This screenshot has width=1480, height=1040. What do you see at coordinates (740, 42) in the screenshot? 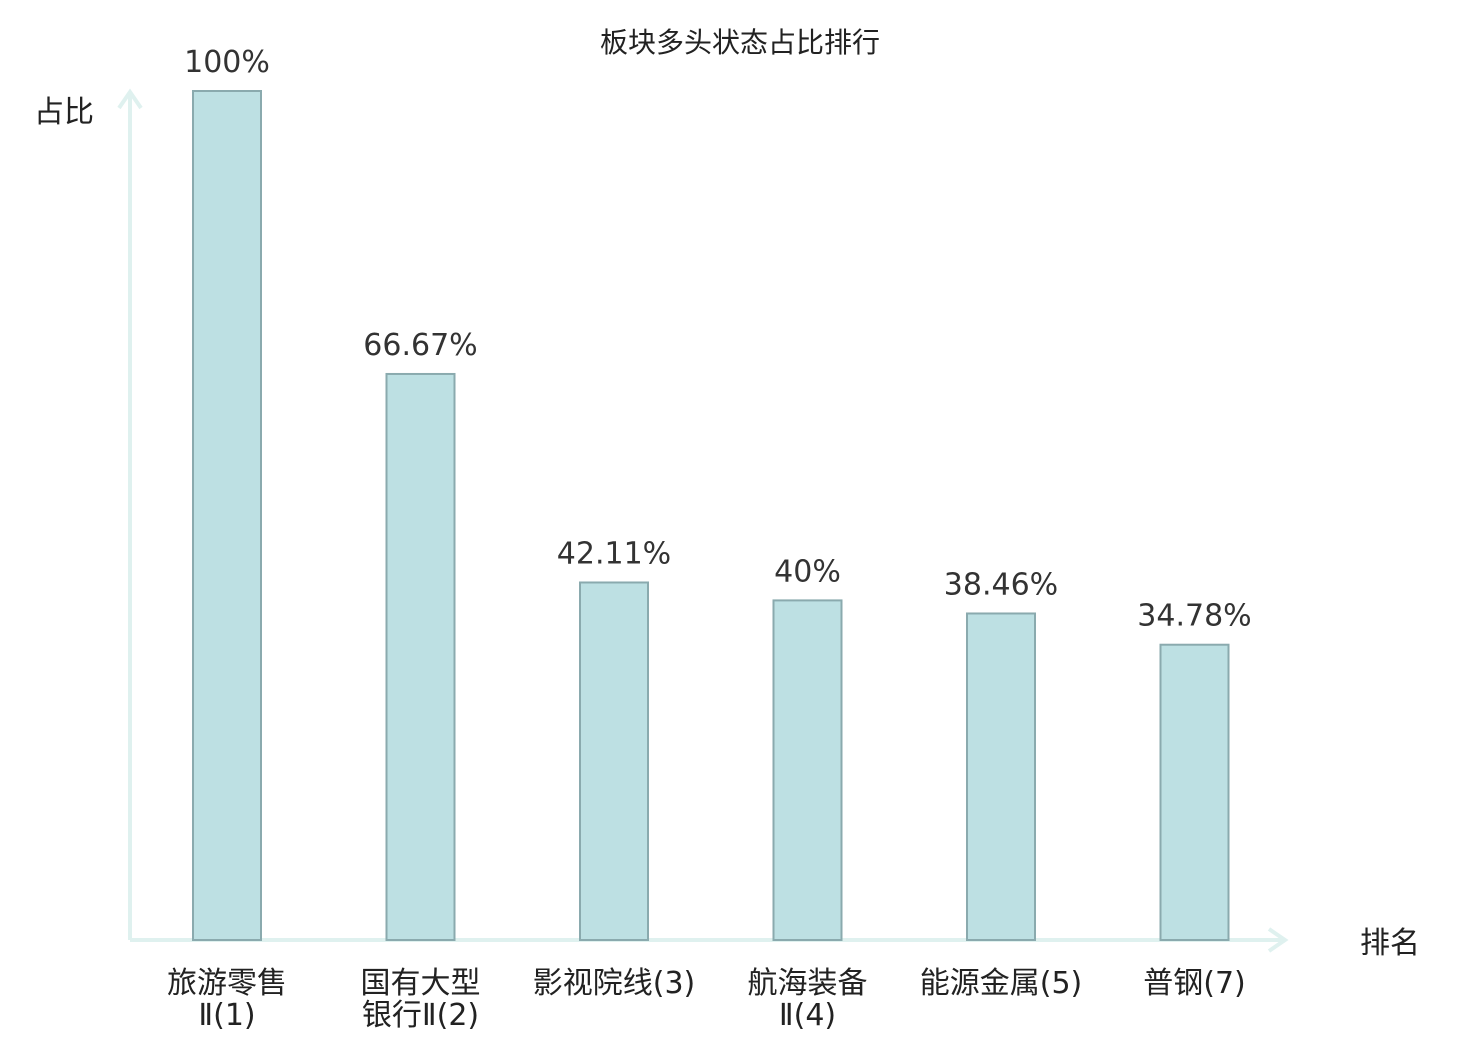
I see `chart-title: 板块多头状态占比排行` at bounding box center [740, 42].